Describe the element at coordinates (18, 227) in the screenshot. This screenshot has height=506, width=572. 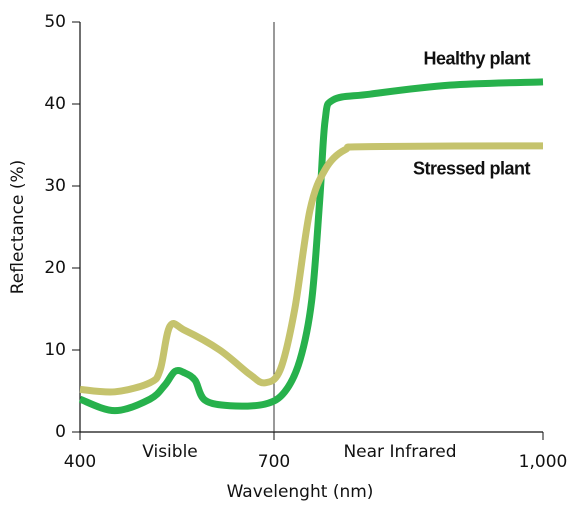
I see `y-axis-label: Reflectance (%)` at that location.